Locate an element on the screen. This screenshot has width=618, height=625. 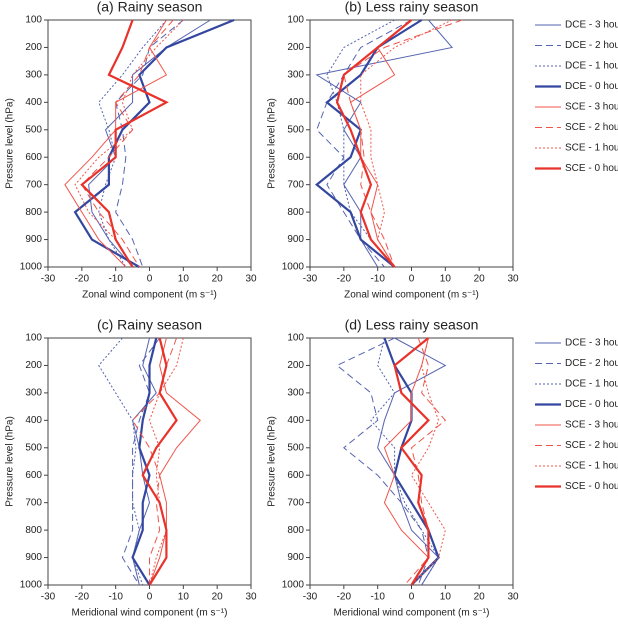
panel-title: (c) Rainy season is located at coordinates (149, 325).